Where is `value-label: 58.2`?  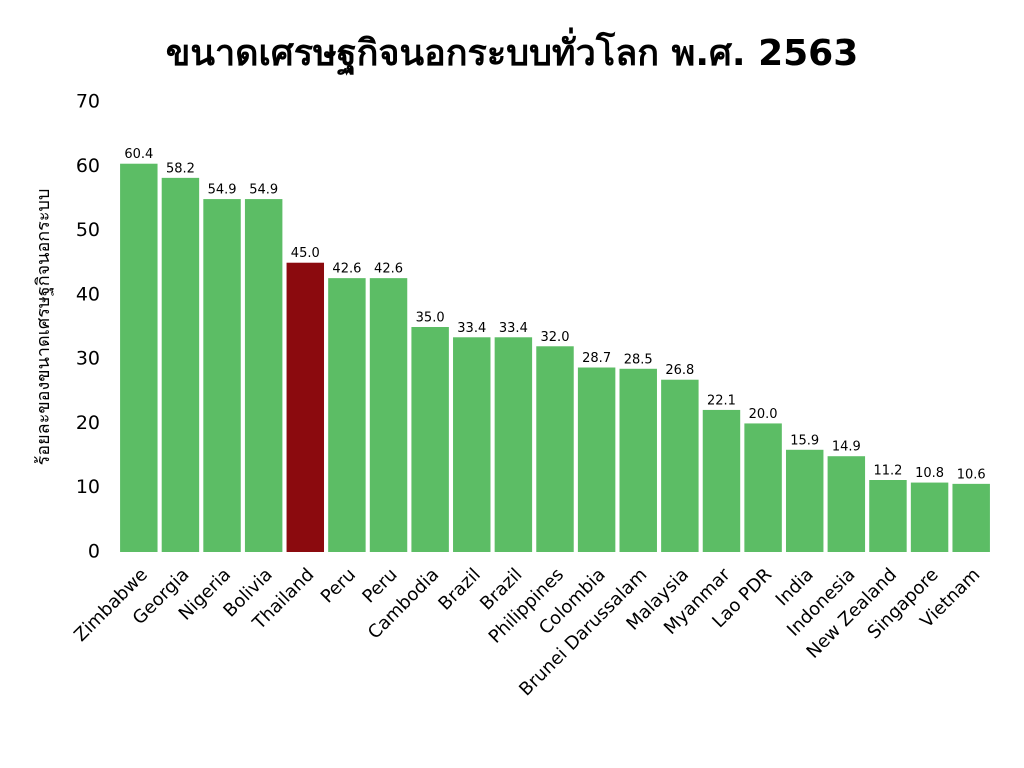 value-label: 58.2 is located at coordinates (180, 168).